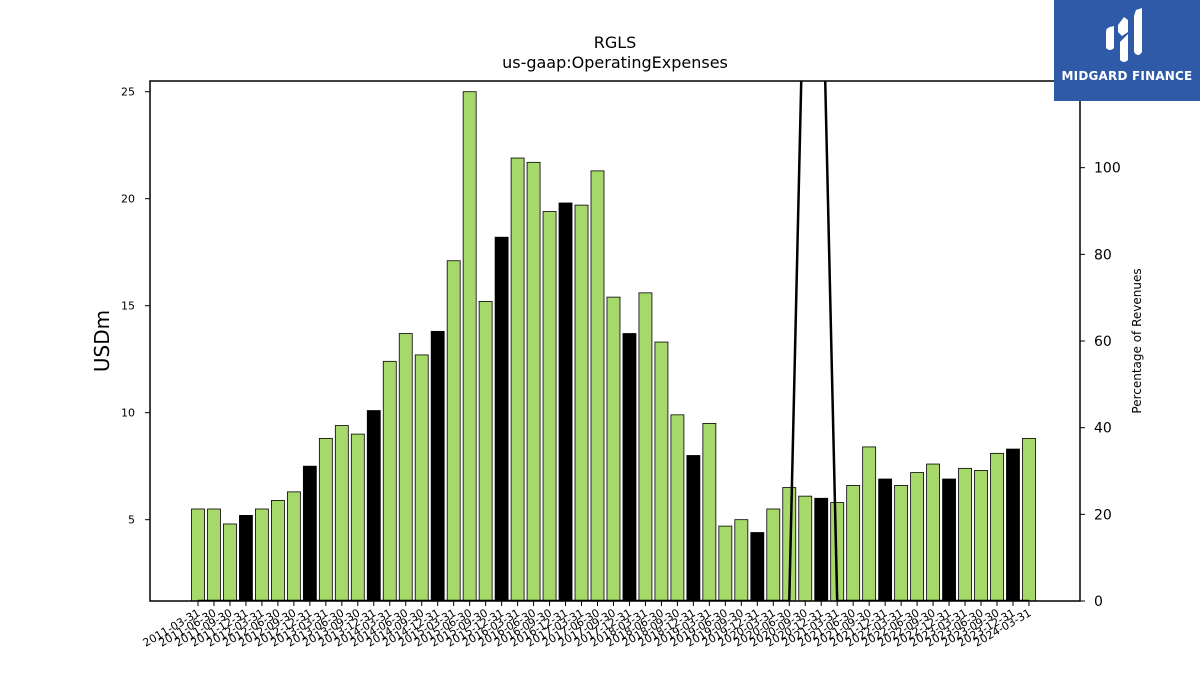 The width and height of the screenshot is (1200, 675). What do you see at coordinates (1103, 342) in the screenshot?
I see `y2-tick-label: 60` at bounding box center [1103, 342].